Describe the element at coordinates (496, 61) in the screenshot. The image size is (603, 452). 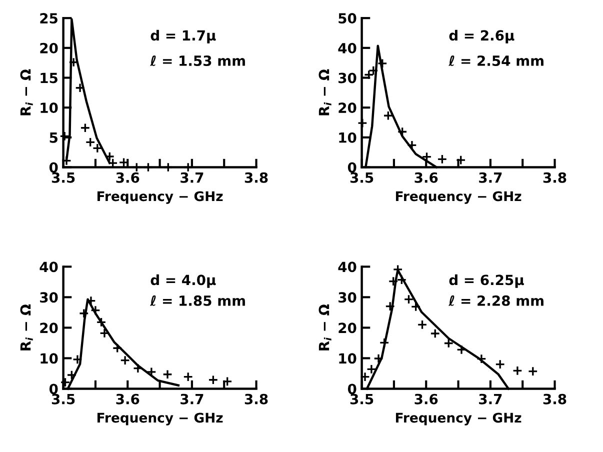
I see `annotation: ℓ = 2.54 mm` at that location.